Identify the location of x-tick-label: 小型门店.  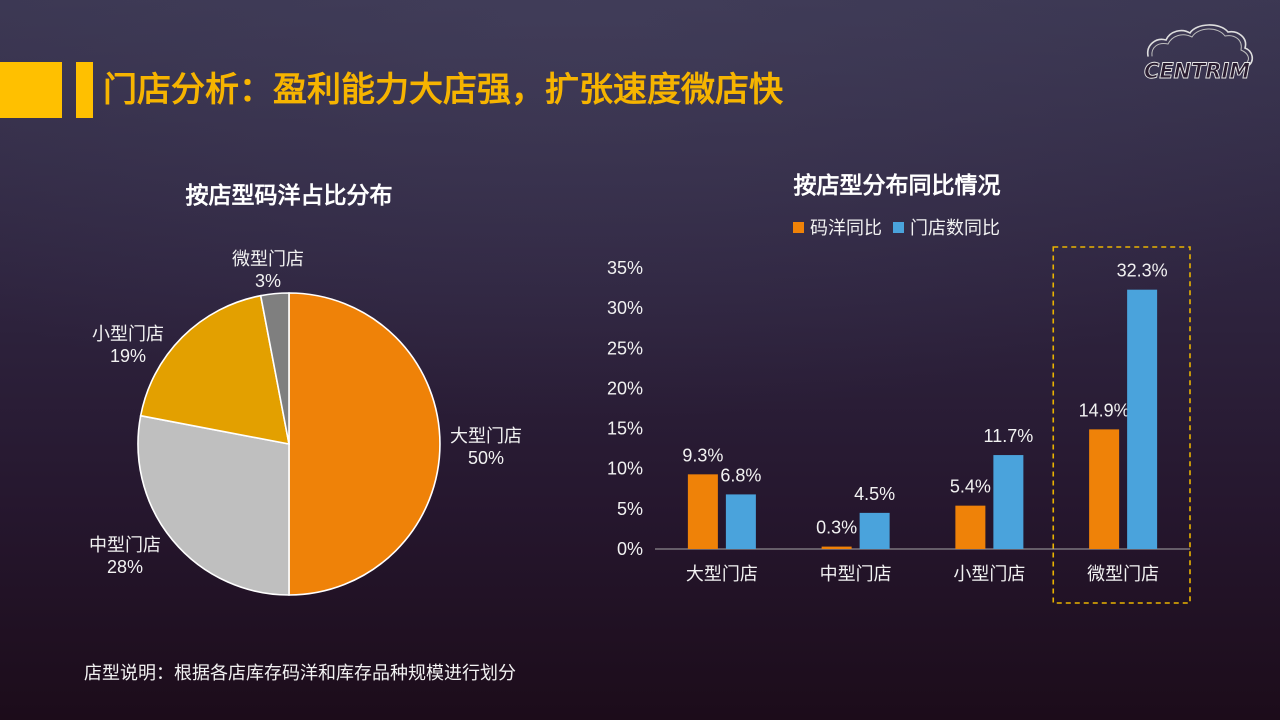
(989, 574).